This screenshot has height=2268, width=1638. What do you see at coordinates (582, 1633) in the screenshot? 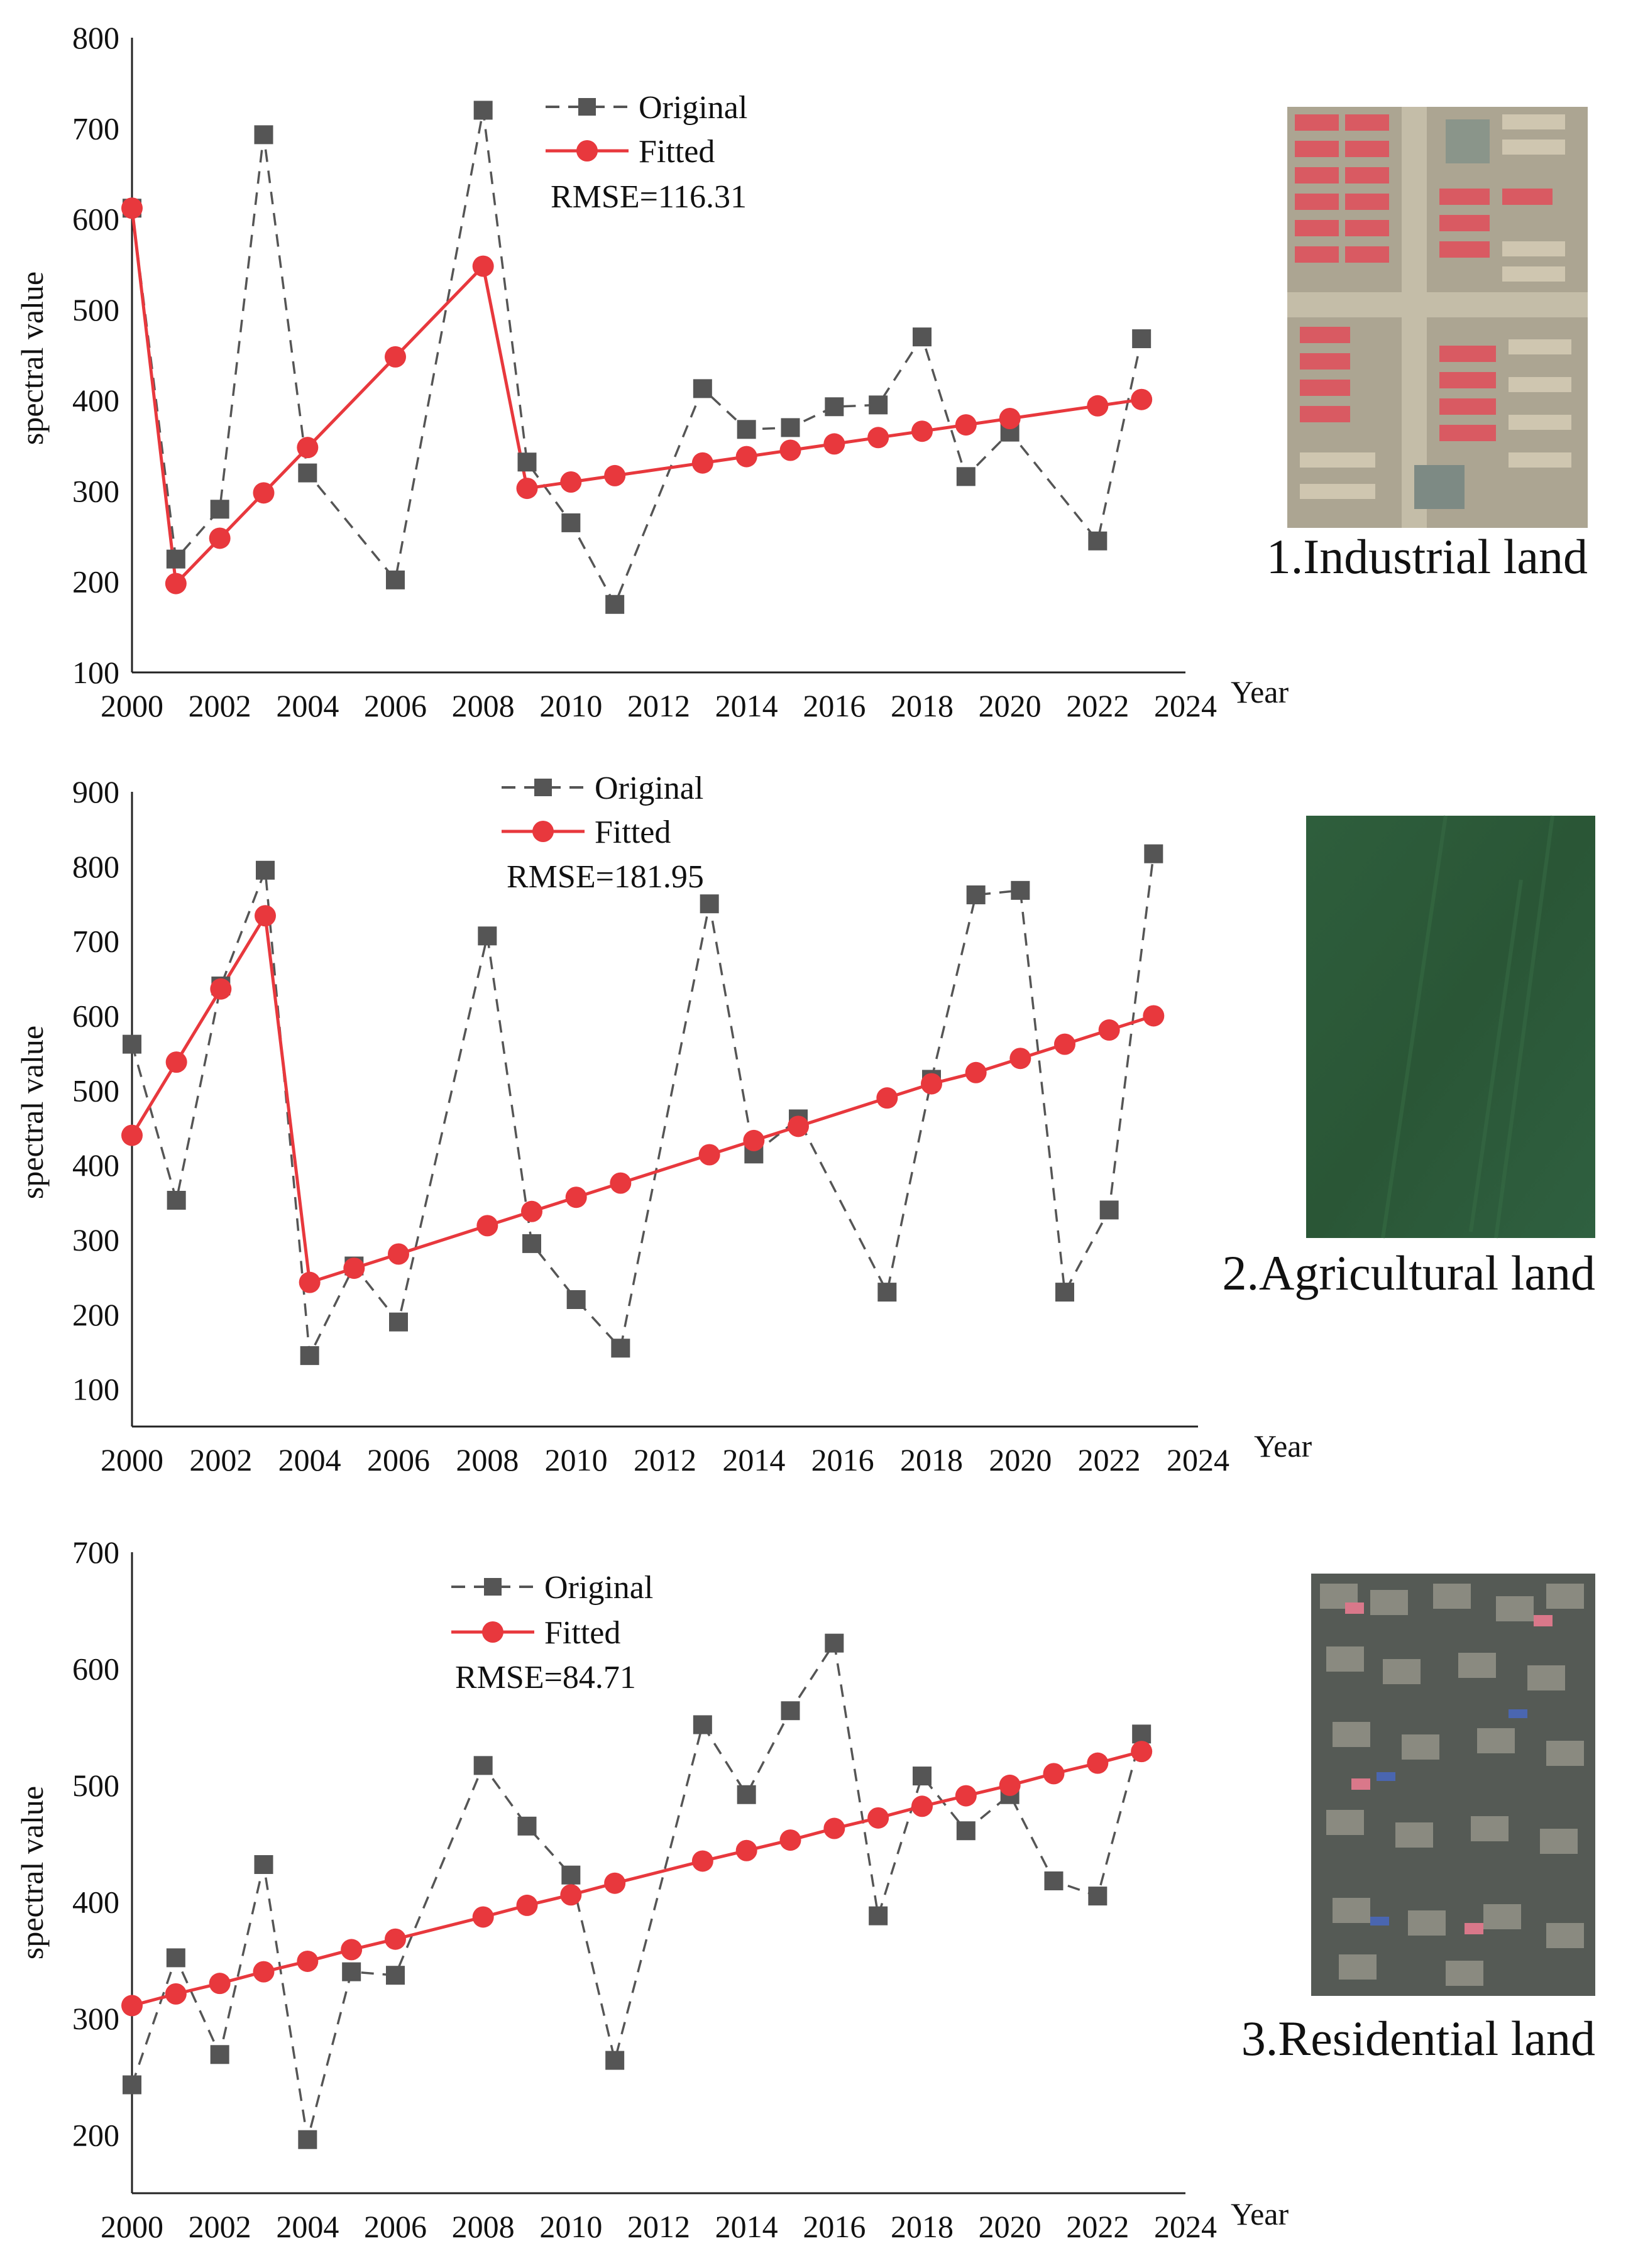
I see `chart-3-legend-fitted: Fitted` at bounding box center [582, 1633].